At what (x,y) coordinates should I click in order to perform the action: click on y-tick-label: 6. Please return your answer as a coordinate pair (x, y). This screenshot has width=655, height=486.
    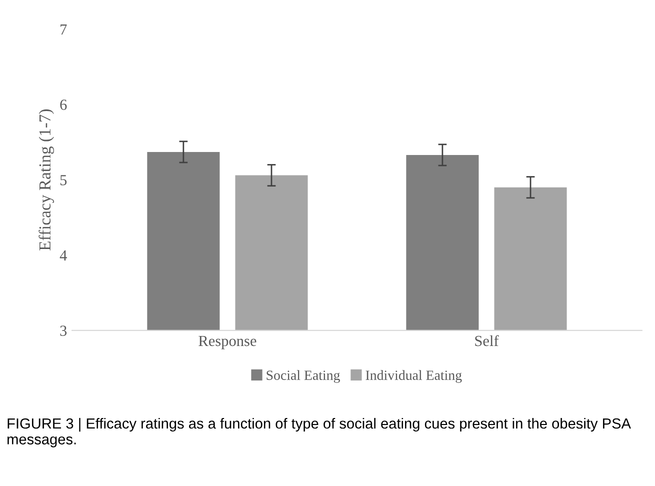
    Looking at the image, I should click on (63, 105).